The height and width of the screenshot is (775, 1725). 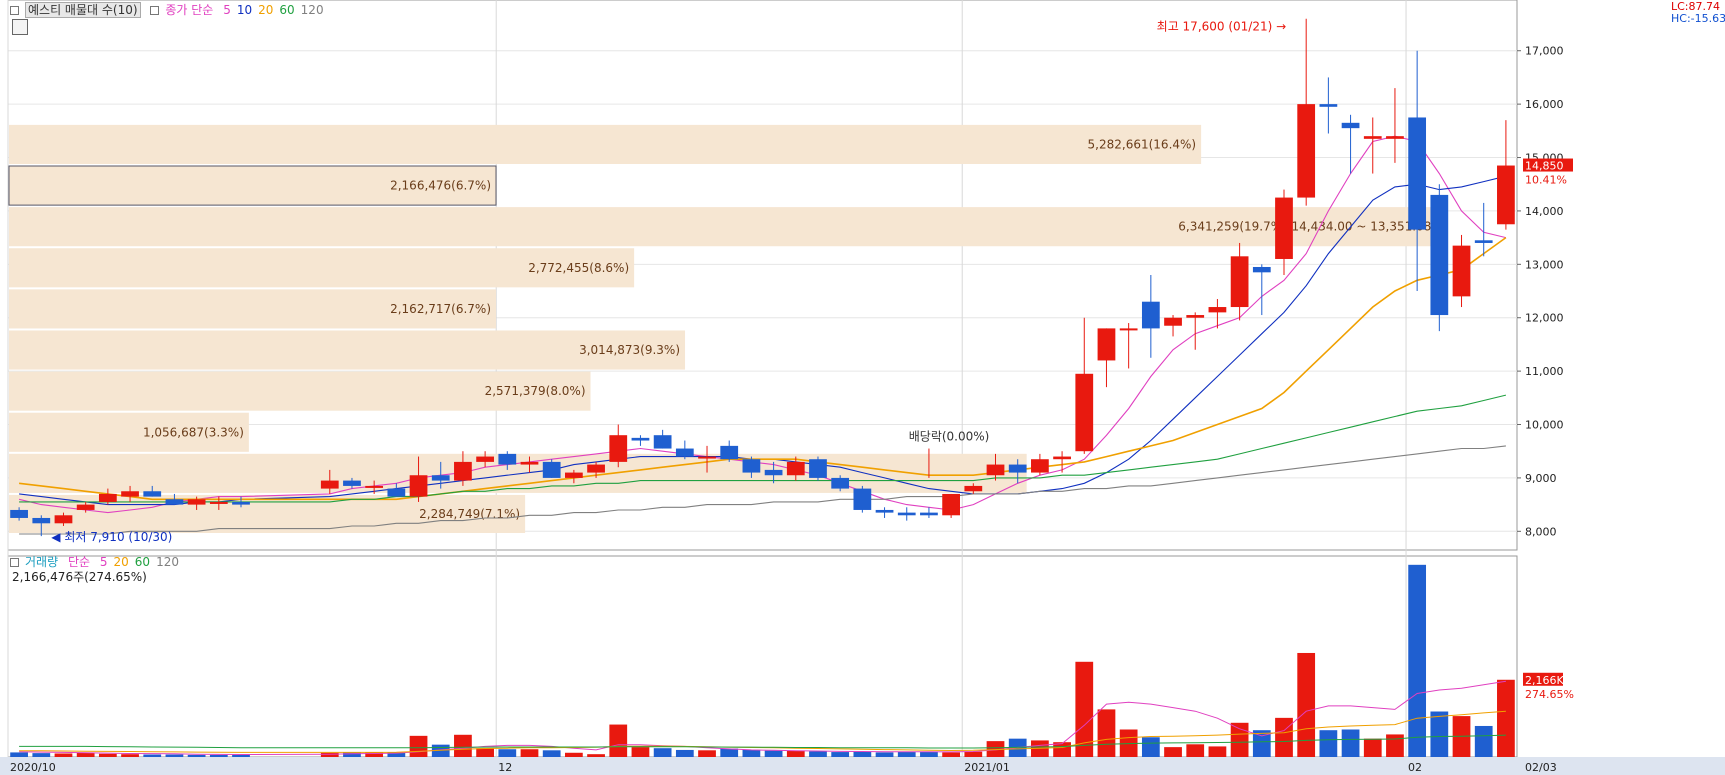 I want to click on current-volume-badge, so click(x=1543, y=679).